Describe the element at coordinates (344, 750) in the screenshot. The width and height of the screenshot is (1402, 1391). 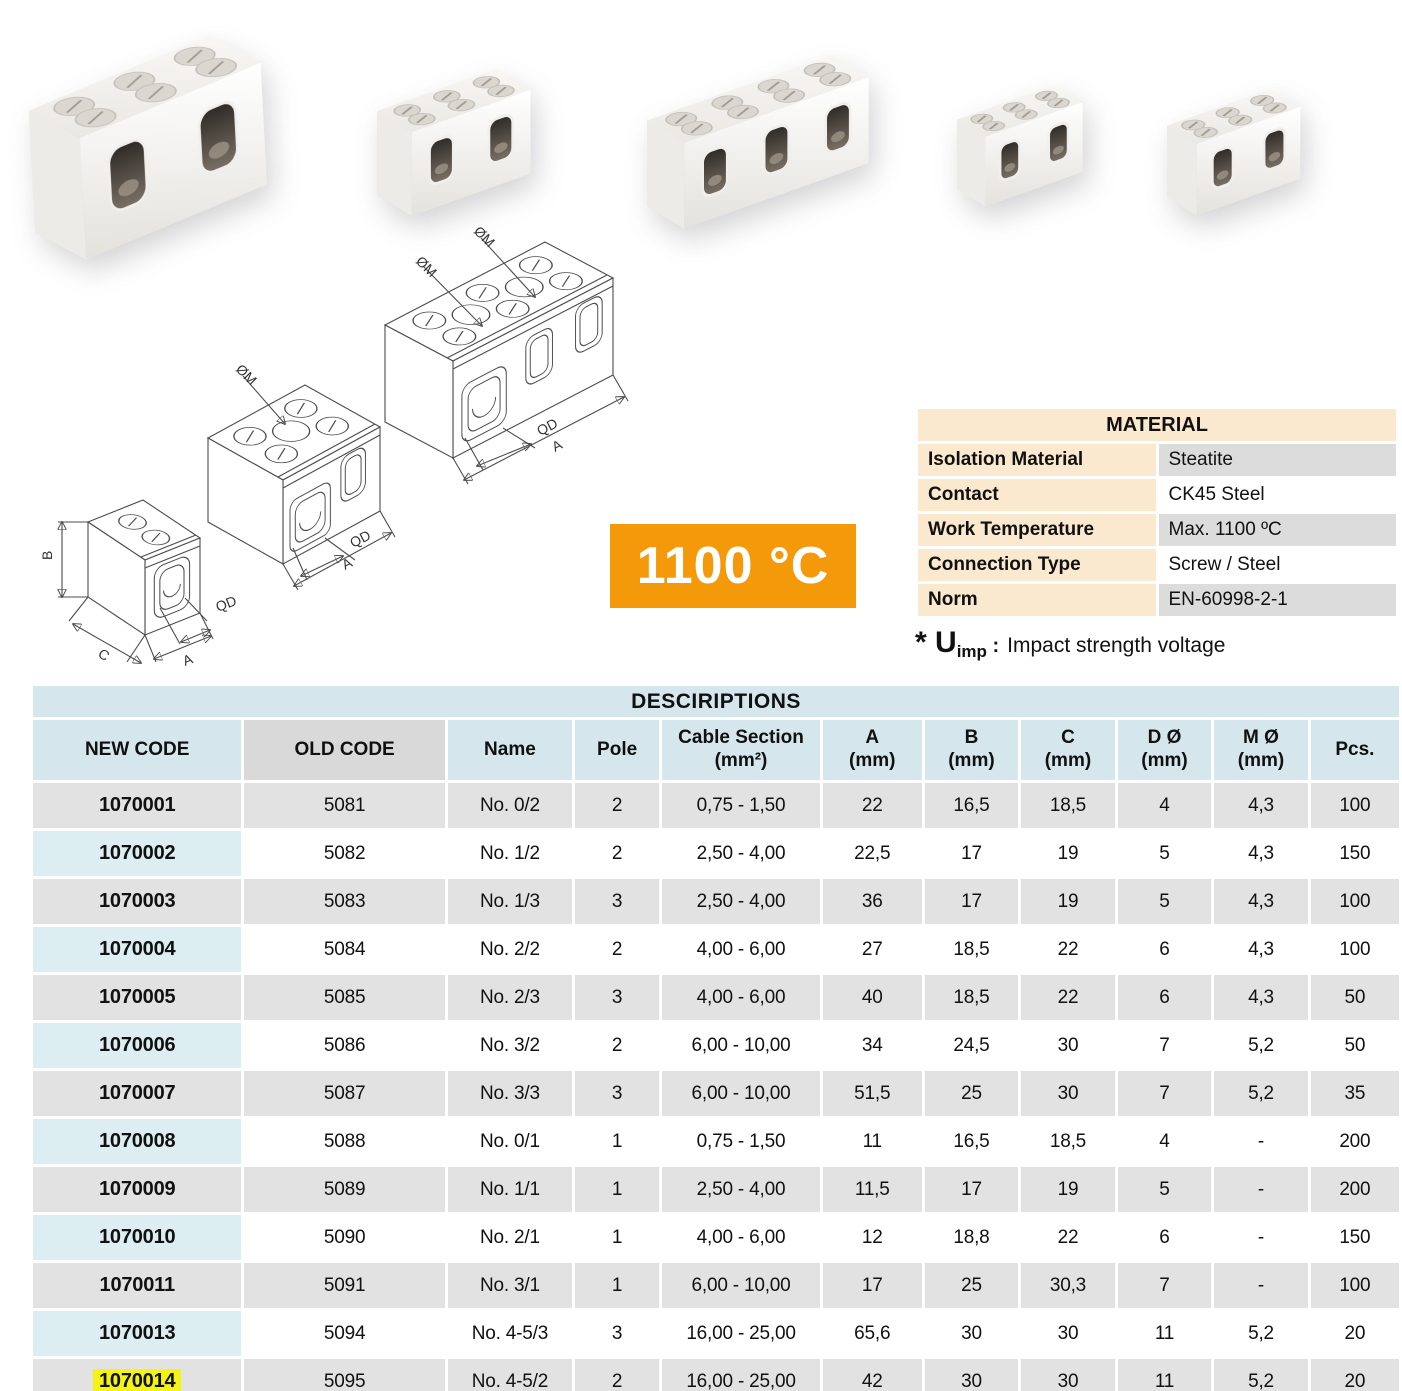
I see `col-header-old-code: OLD CODE` at that location.